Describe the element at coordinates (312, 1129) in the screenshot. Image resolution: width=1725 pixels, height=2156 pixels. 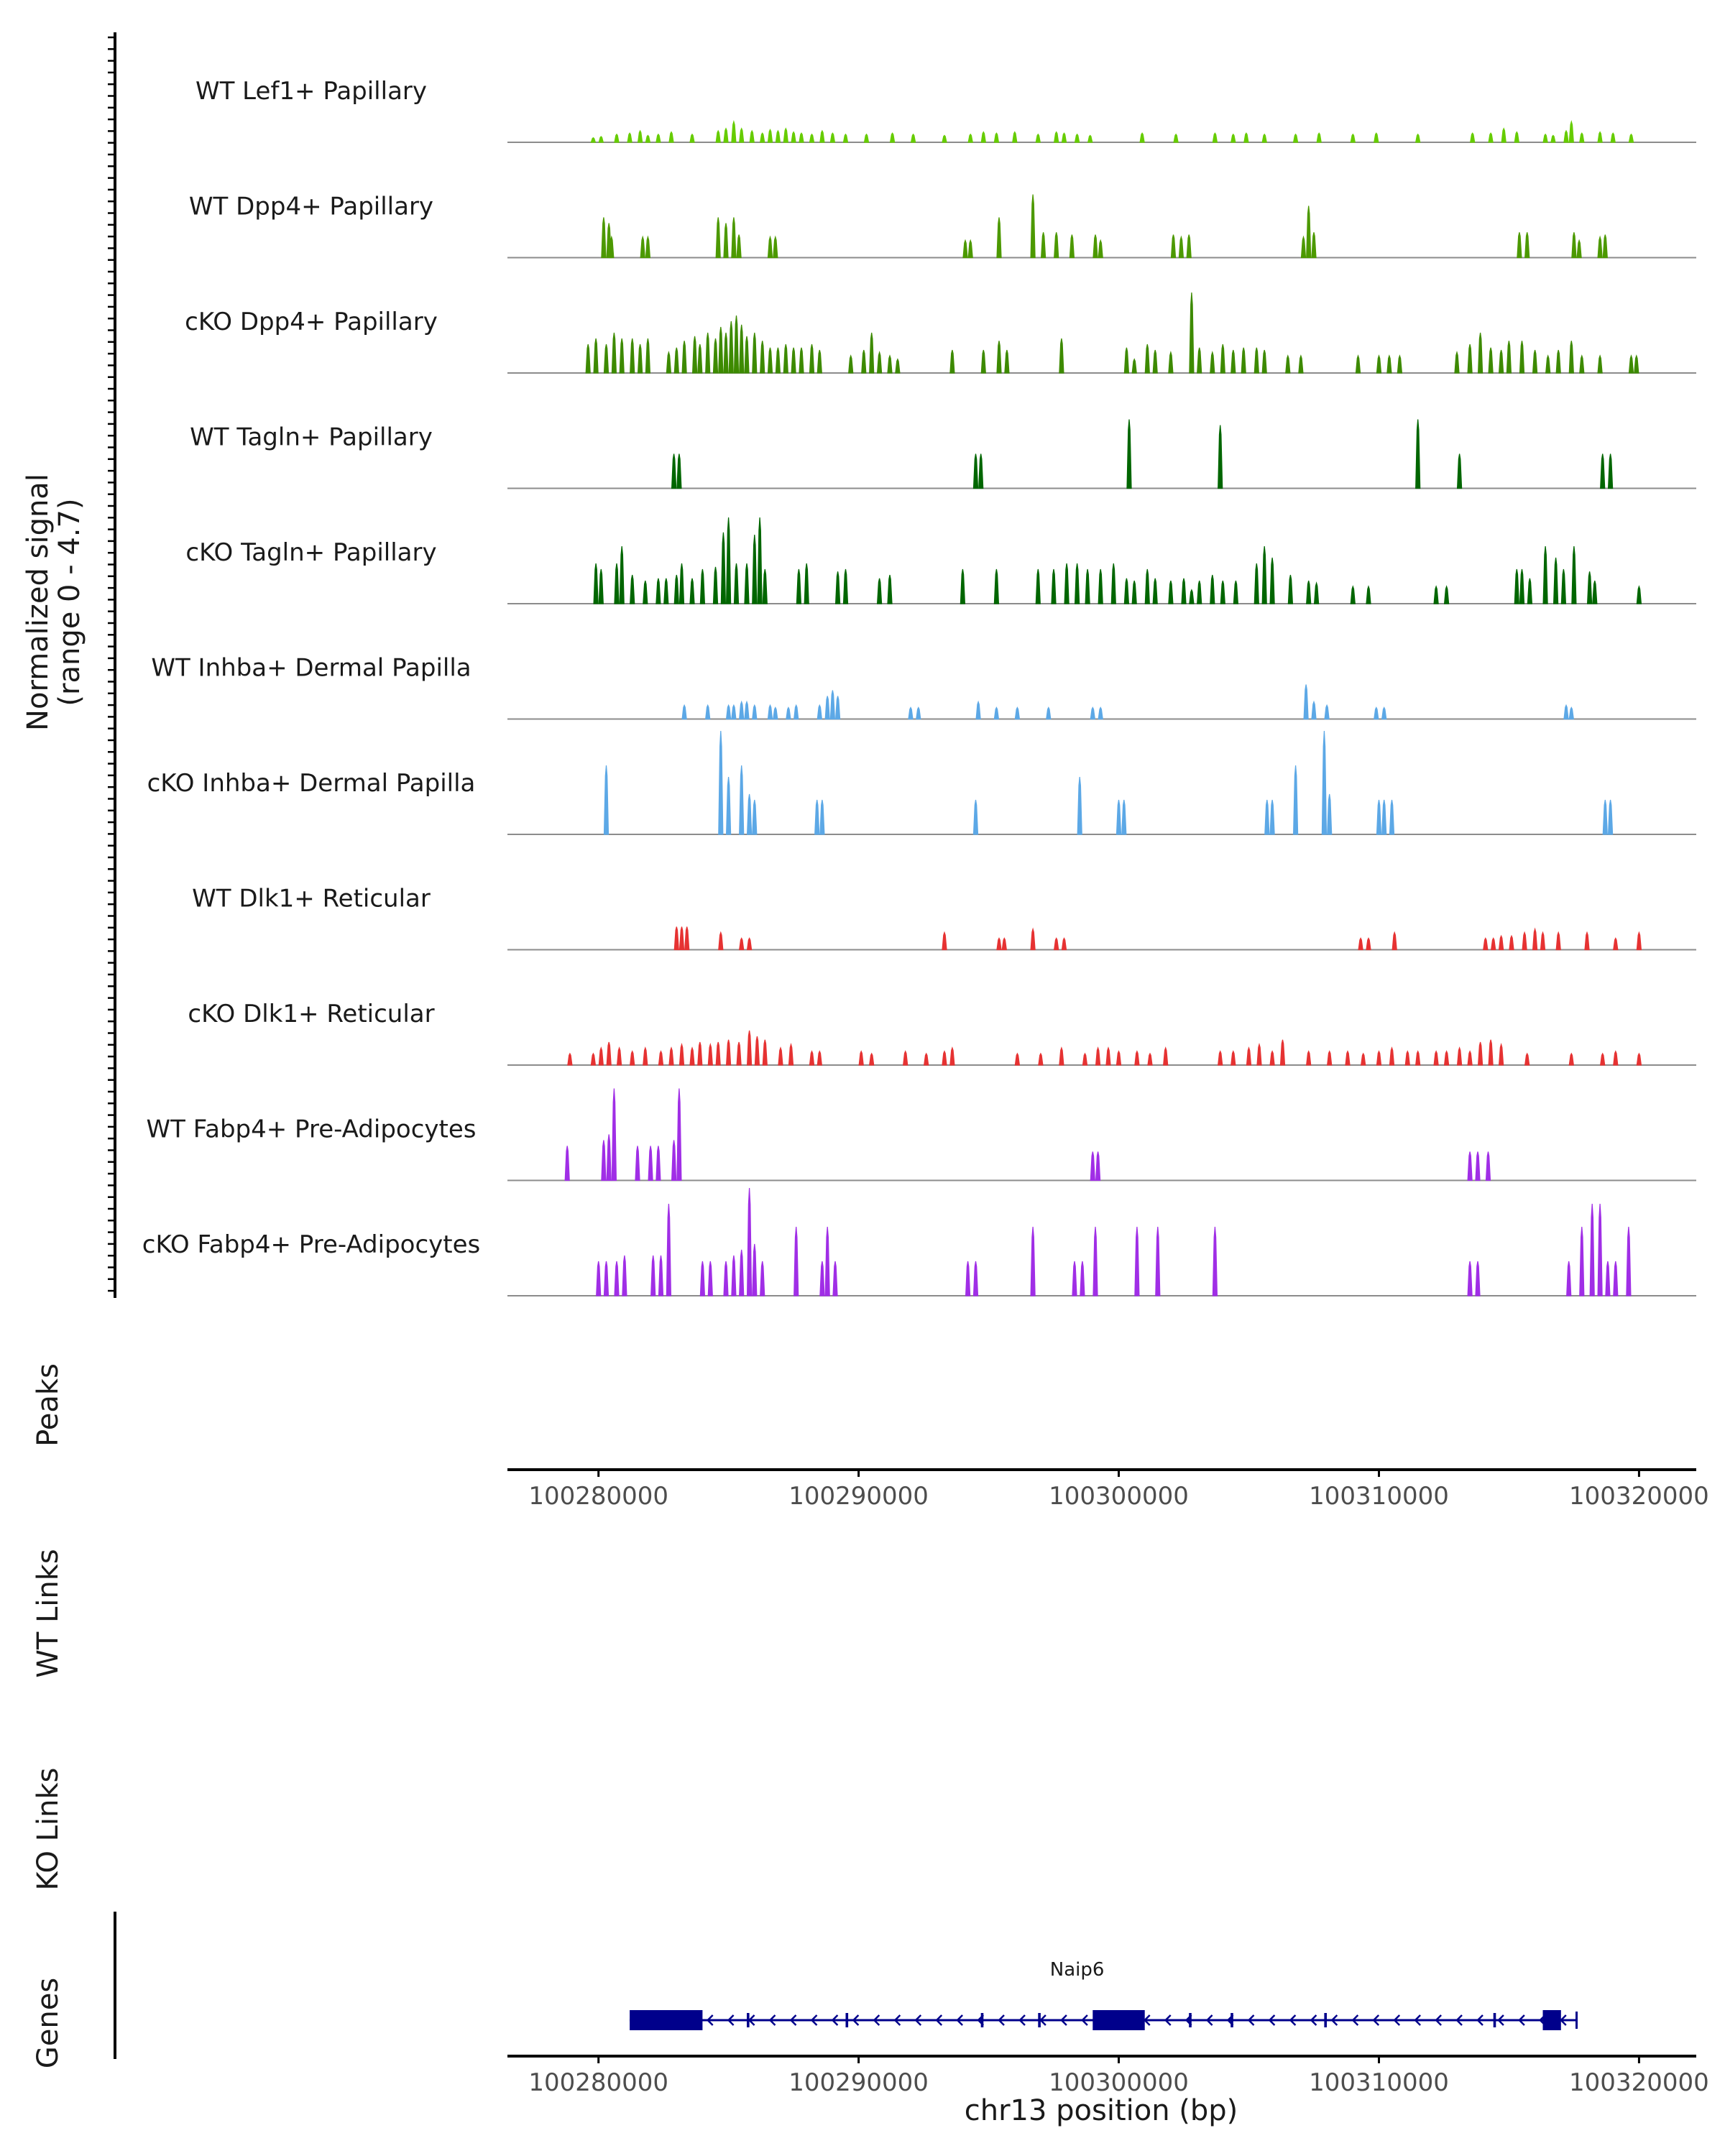
I see `track-label: WT Fabp4+ Pre-Adipocytes` at that location.